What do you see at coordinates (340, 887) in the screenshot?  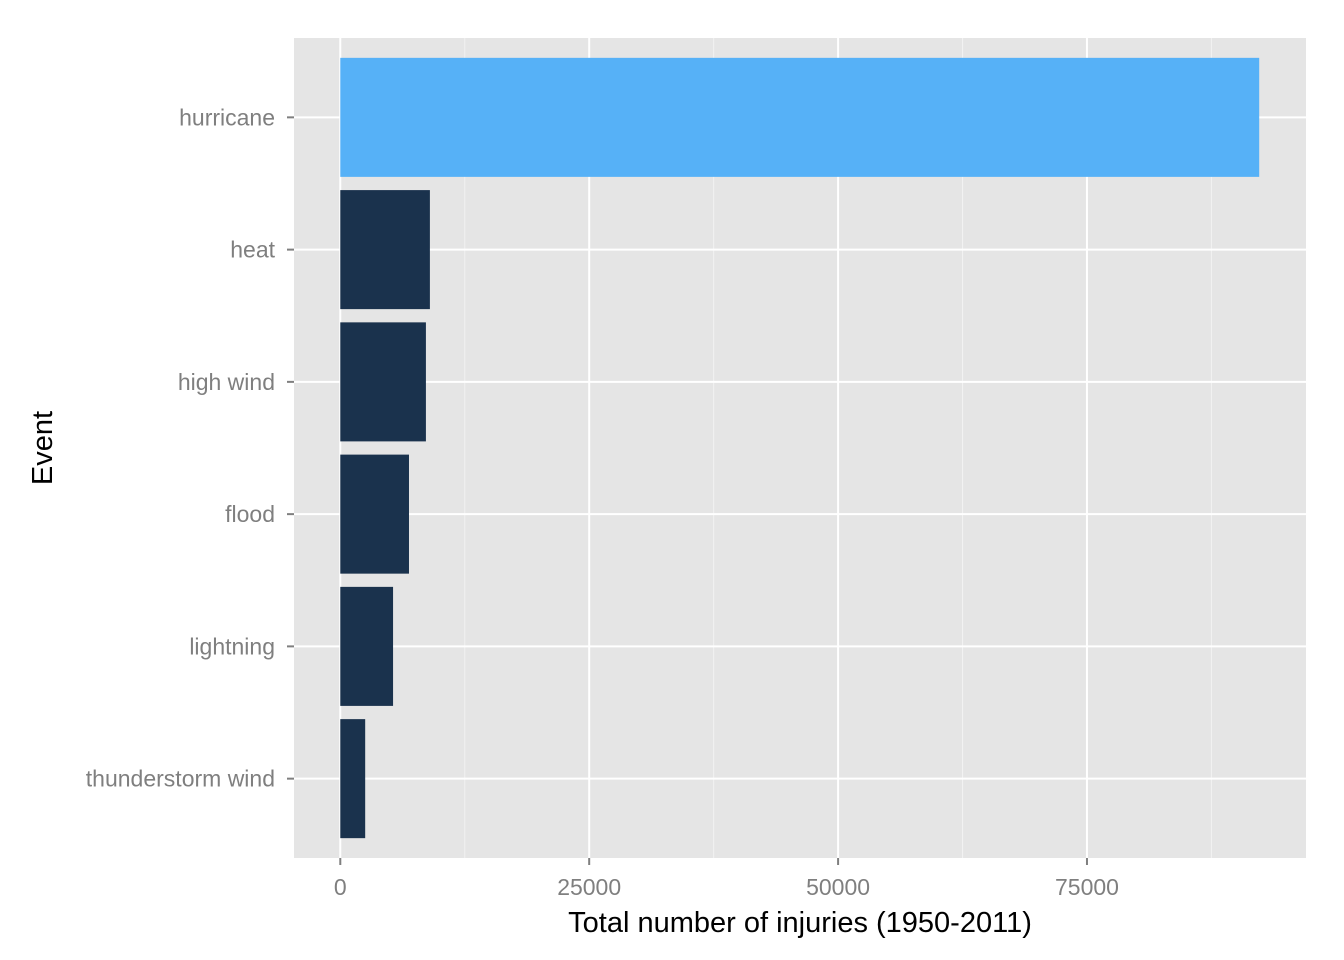 I see `x-tick-label: 0` at bounding box center [340, 887].